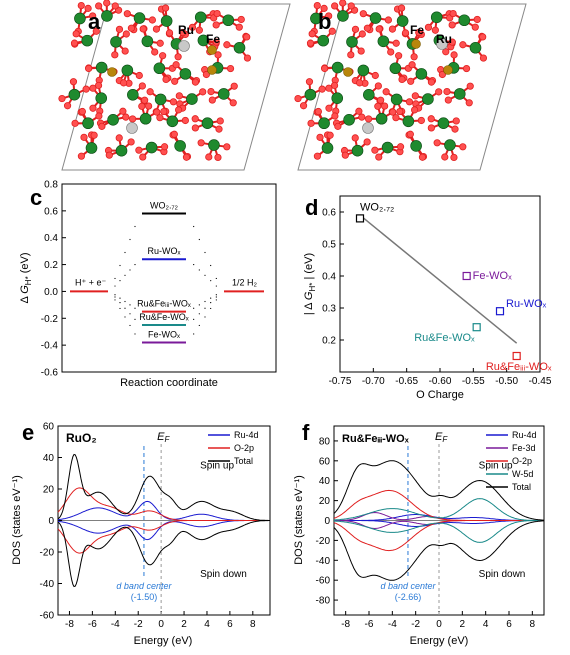 The image size is (570, 655). Describe the element at coordinates (138, 624) in the screenshot. I see `x-tick-label: -2` at that location.